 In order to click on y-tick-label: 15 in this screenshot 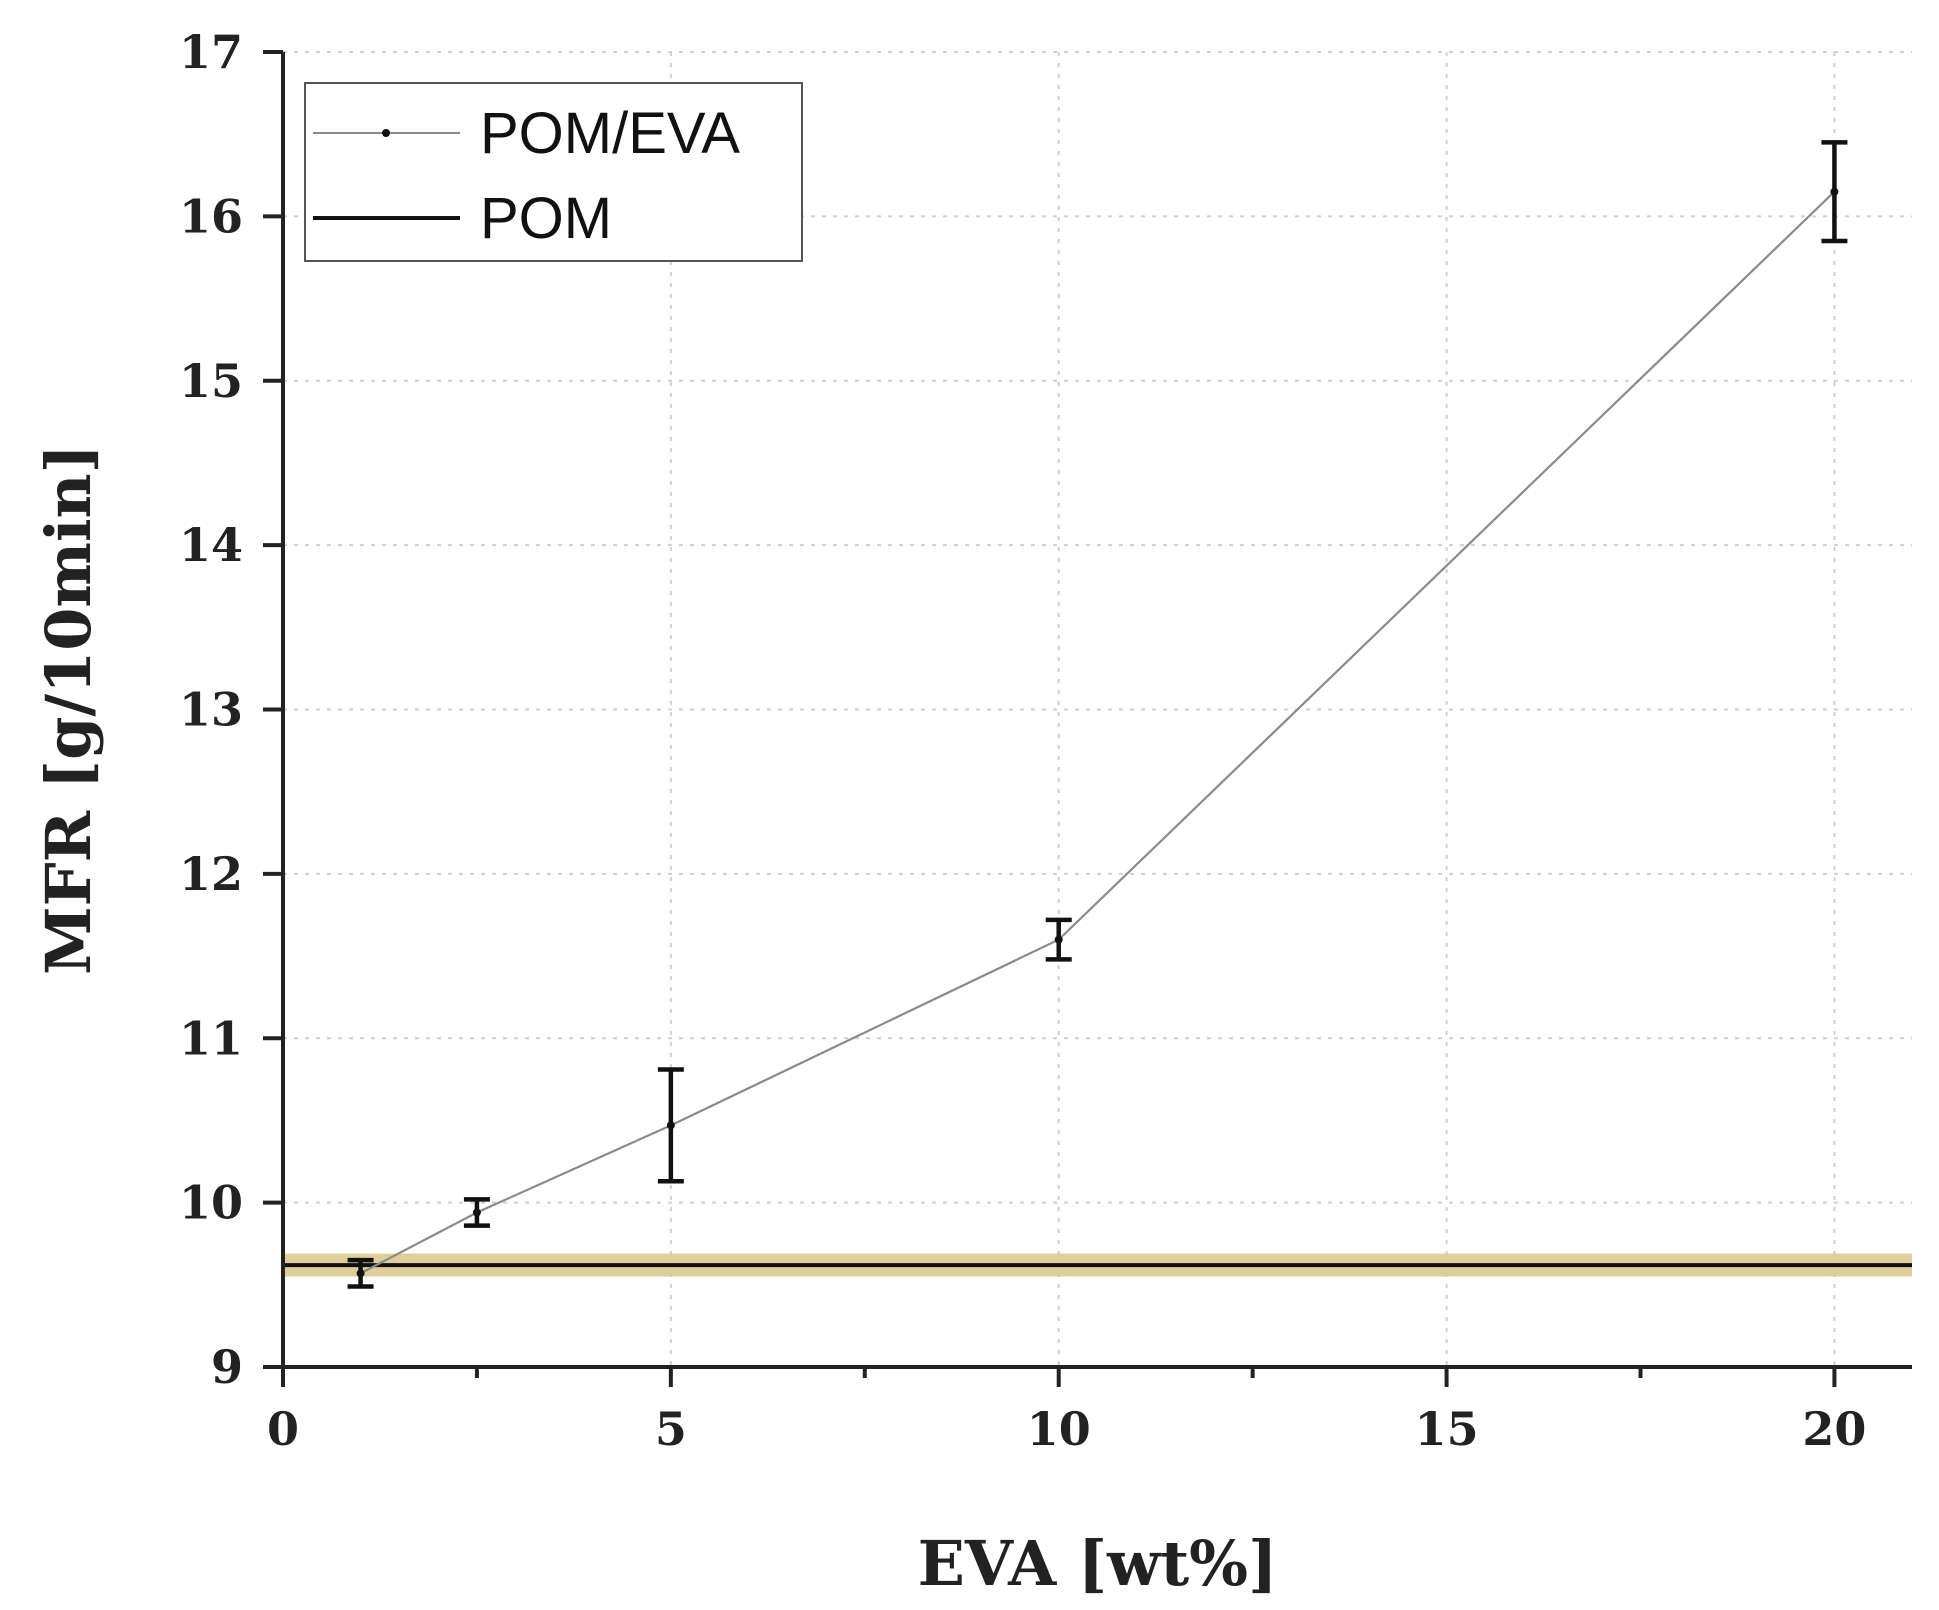, I will do `click(211, 381)`.